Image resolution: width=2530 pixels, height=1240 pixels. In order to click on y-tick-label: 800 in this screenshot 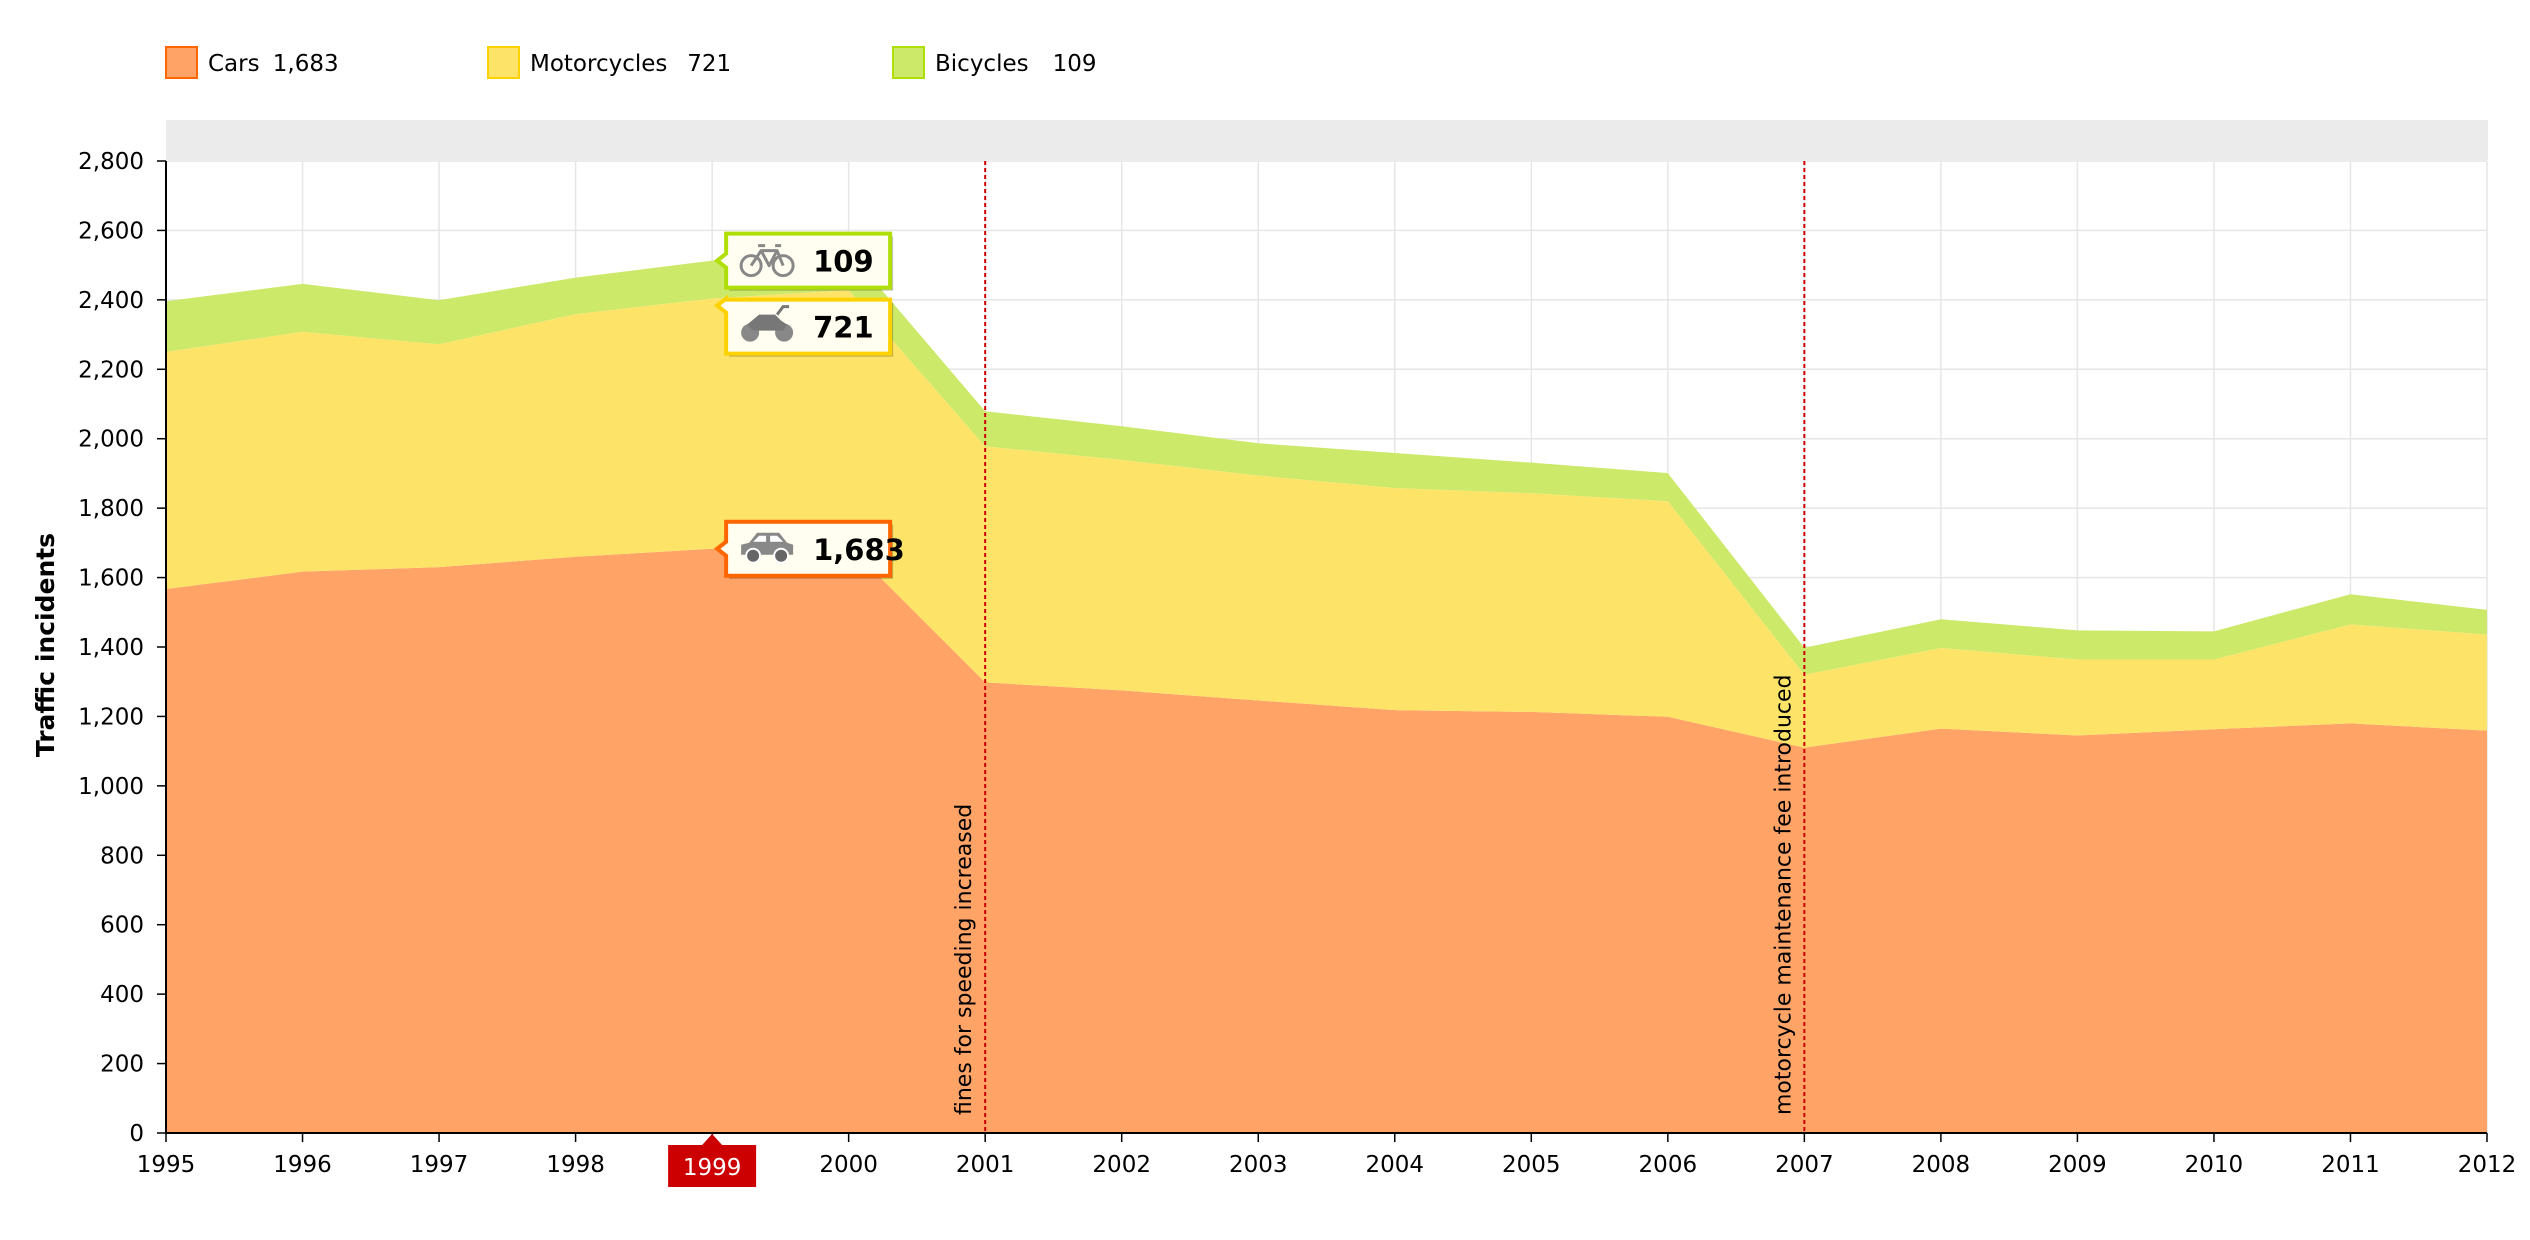, I will do `click(122, 856)`.